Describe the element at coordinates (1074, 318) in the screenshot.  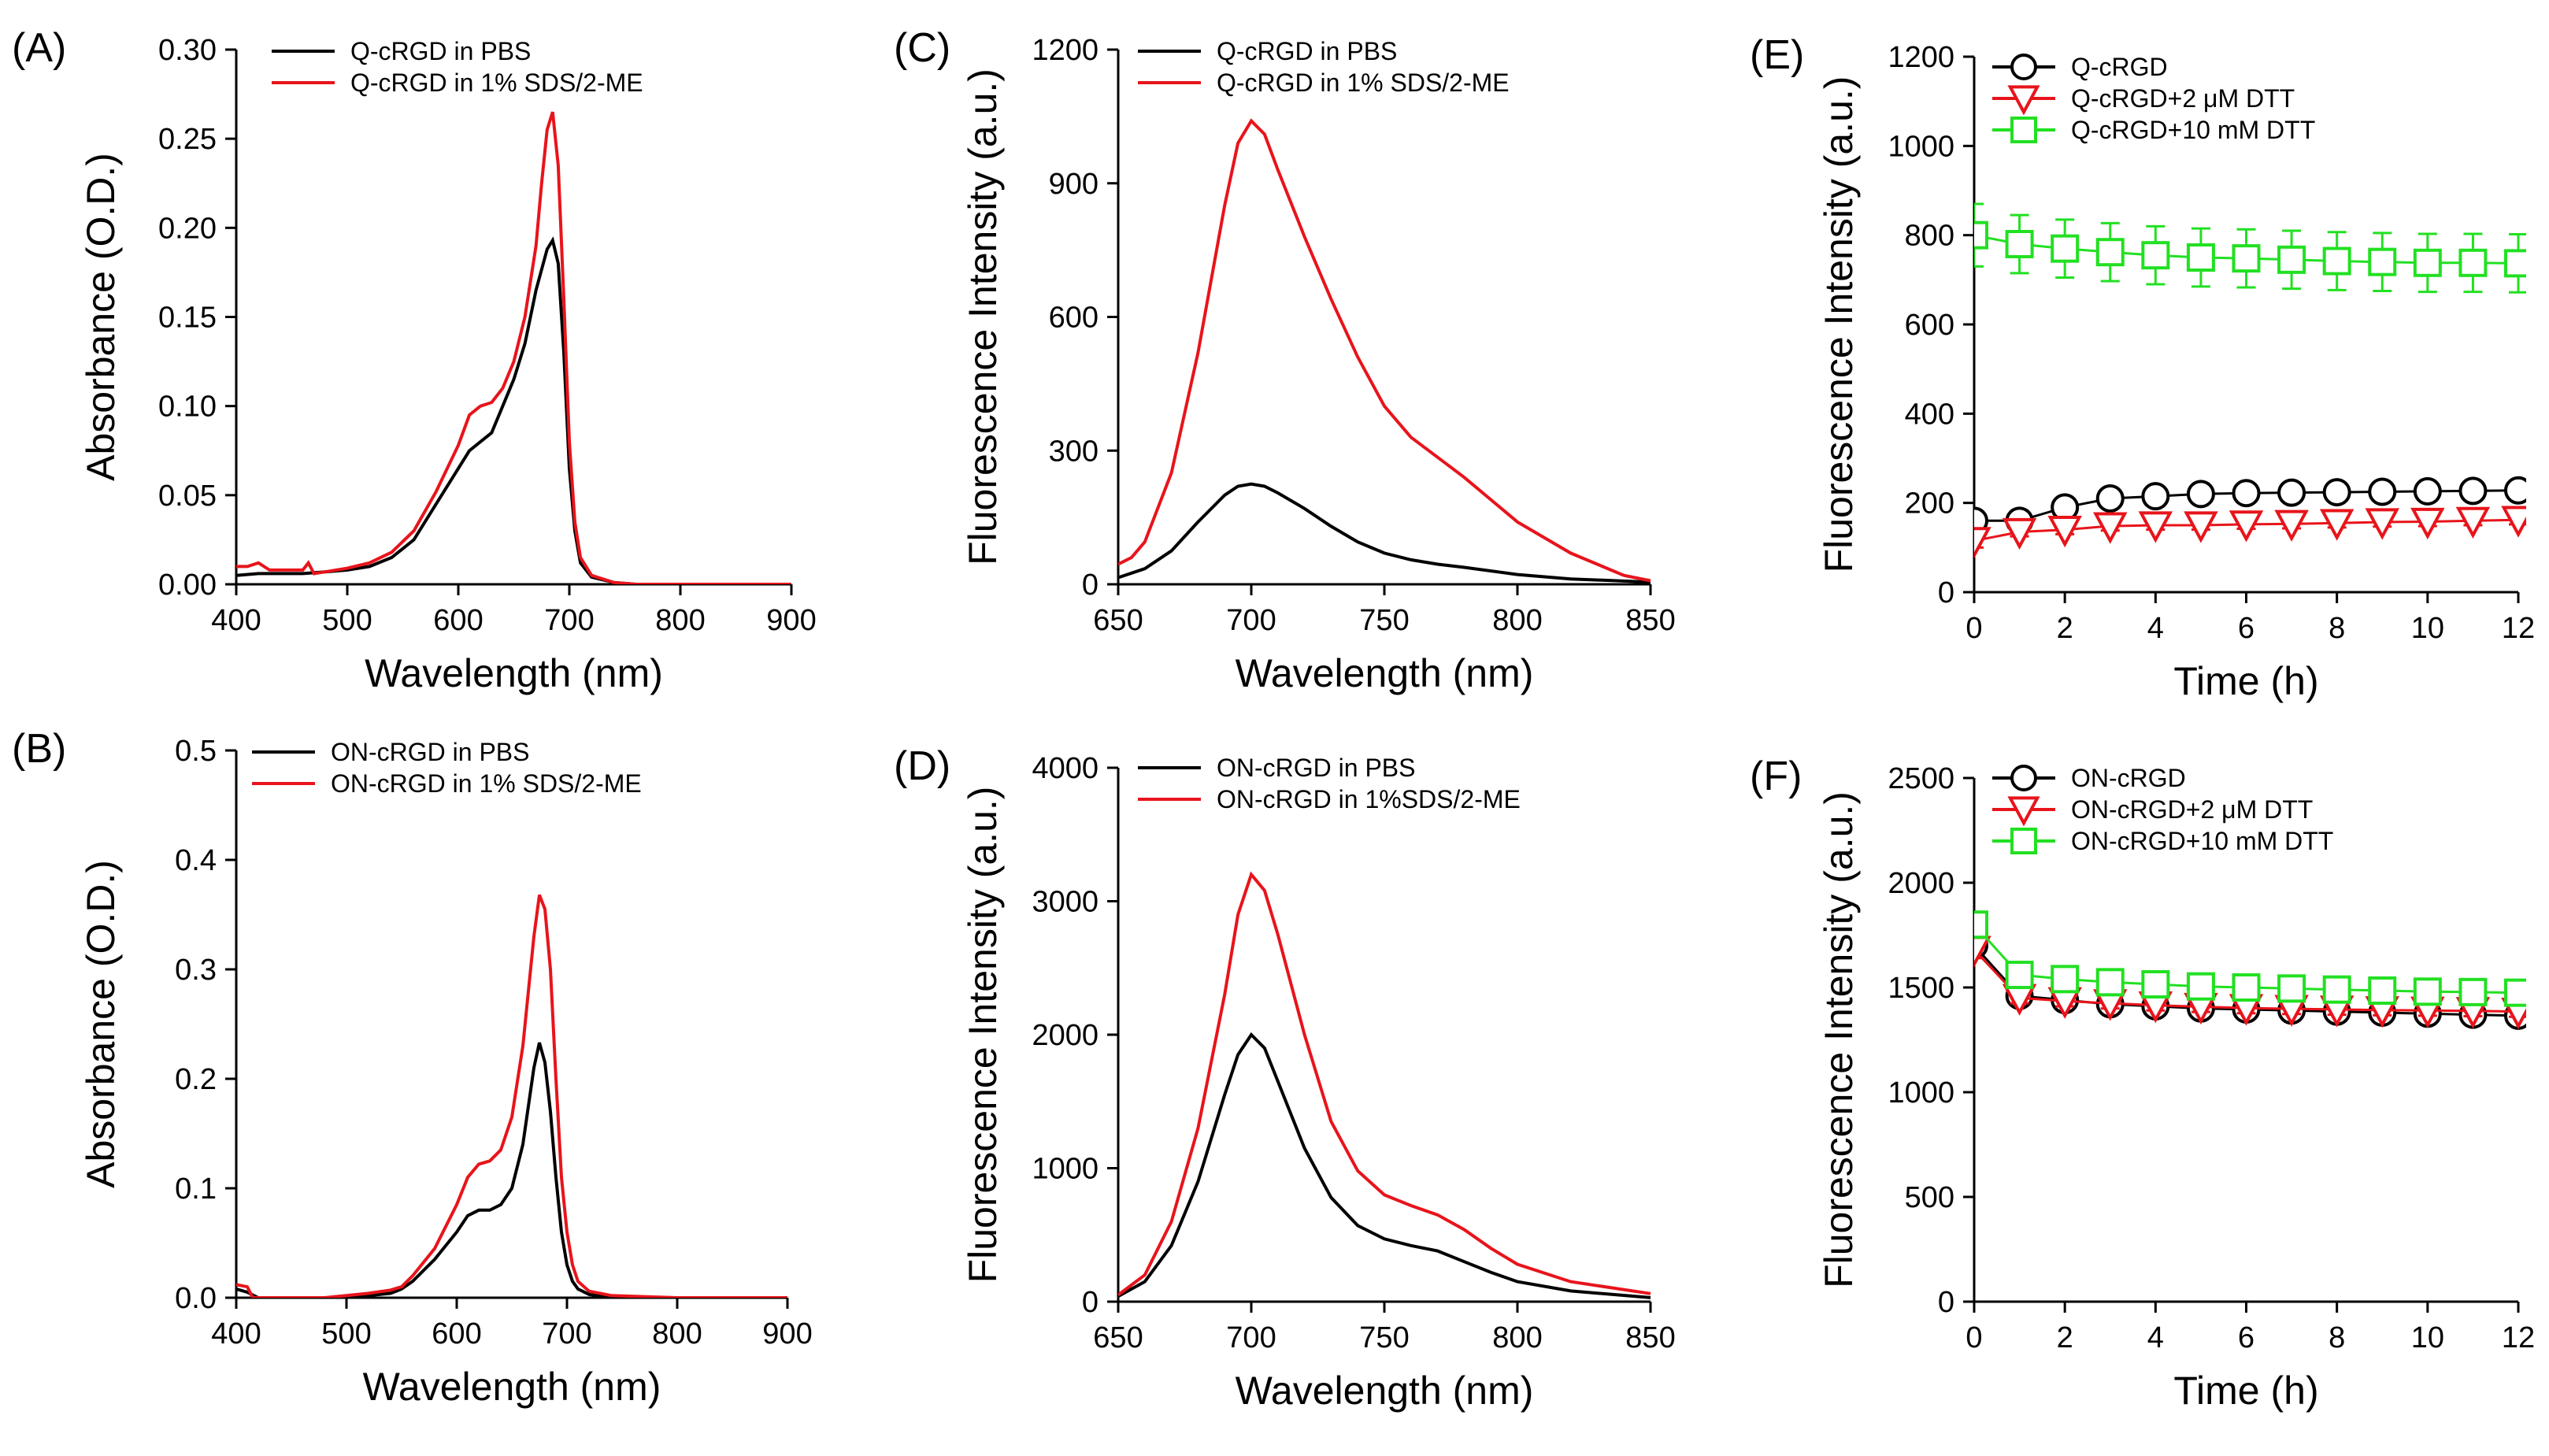
I see `y-tick-label: 600` at that location.